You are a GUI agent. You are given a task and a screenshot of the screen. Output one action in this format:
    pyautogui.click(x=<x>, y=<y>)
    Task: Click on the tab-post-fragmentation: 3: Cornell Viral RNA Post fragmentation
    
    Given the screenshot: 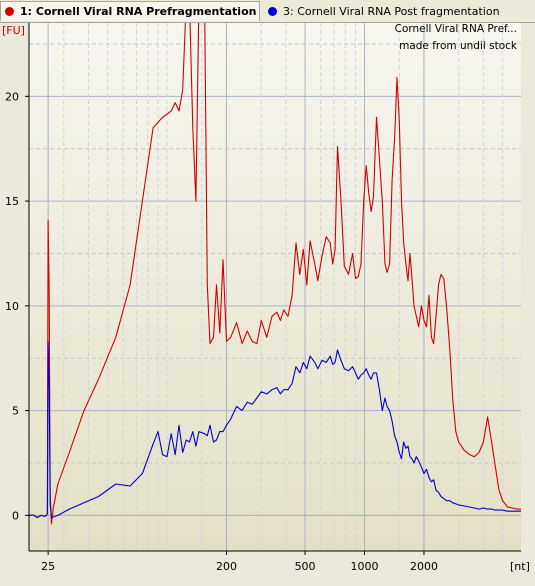 What is the action you would take?
    pyautogui.click(x=398, y=11)
    